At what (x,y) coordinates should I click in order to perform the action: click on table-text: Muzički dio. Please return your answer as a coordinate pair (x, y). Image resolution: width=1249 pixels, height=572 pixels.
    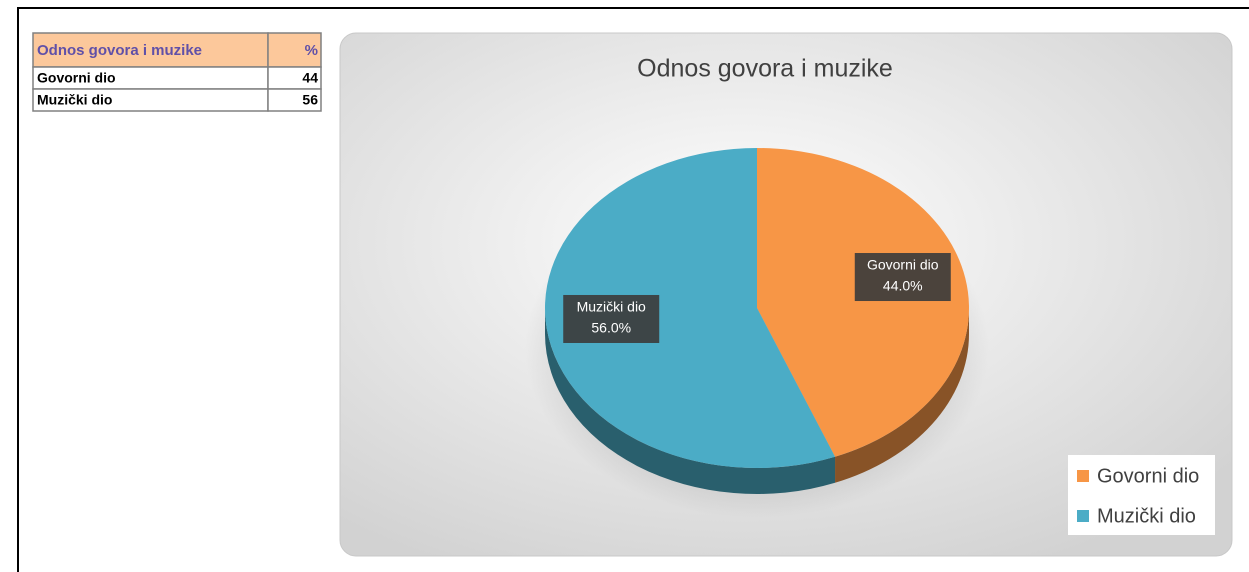
    Looking at the image, I should click on (74, 100).